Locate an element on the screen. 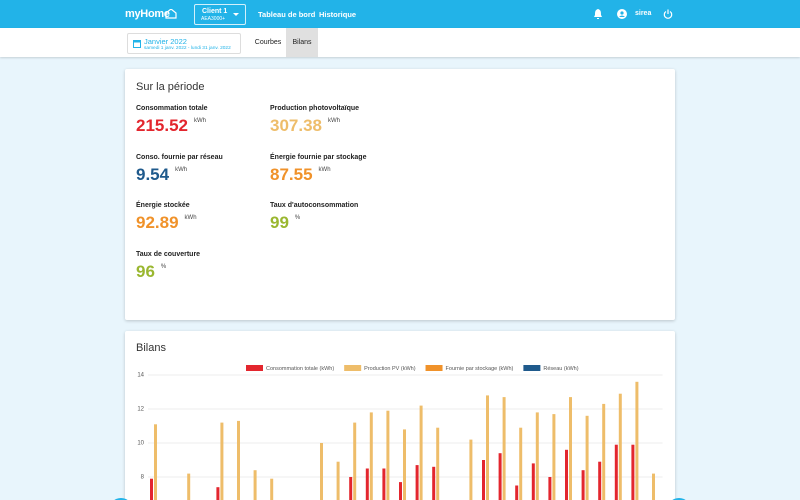 Image resolution: width=800 pixels, height=500 pixels. metric-value-line: 87.55 kWh is located at coordinates (318, 175).